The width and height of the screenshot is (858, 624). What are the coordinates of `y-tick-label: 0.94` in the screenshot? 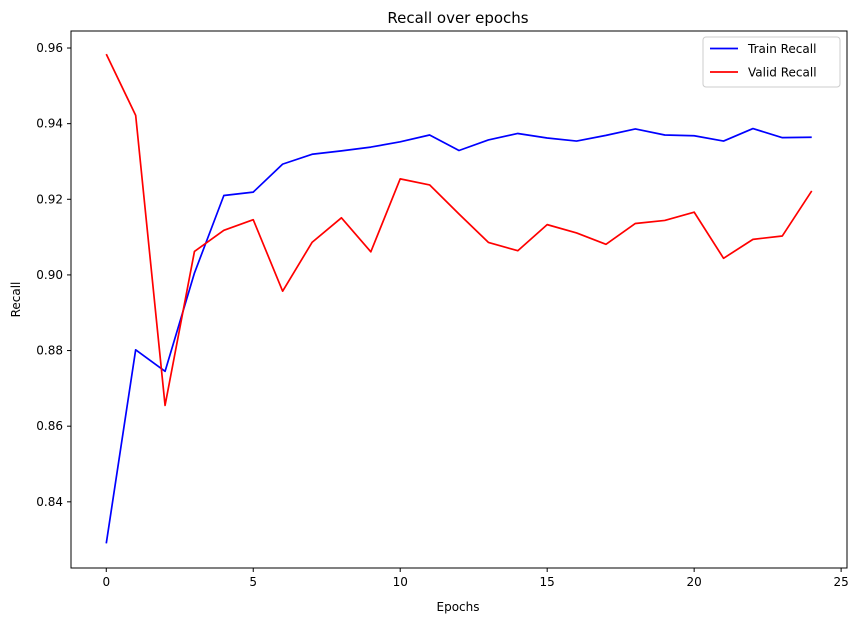 It's located at (49, 124).